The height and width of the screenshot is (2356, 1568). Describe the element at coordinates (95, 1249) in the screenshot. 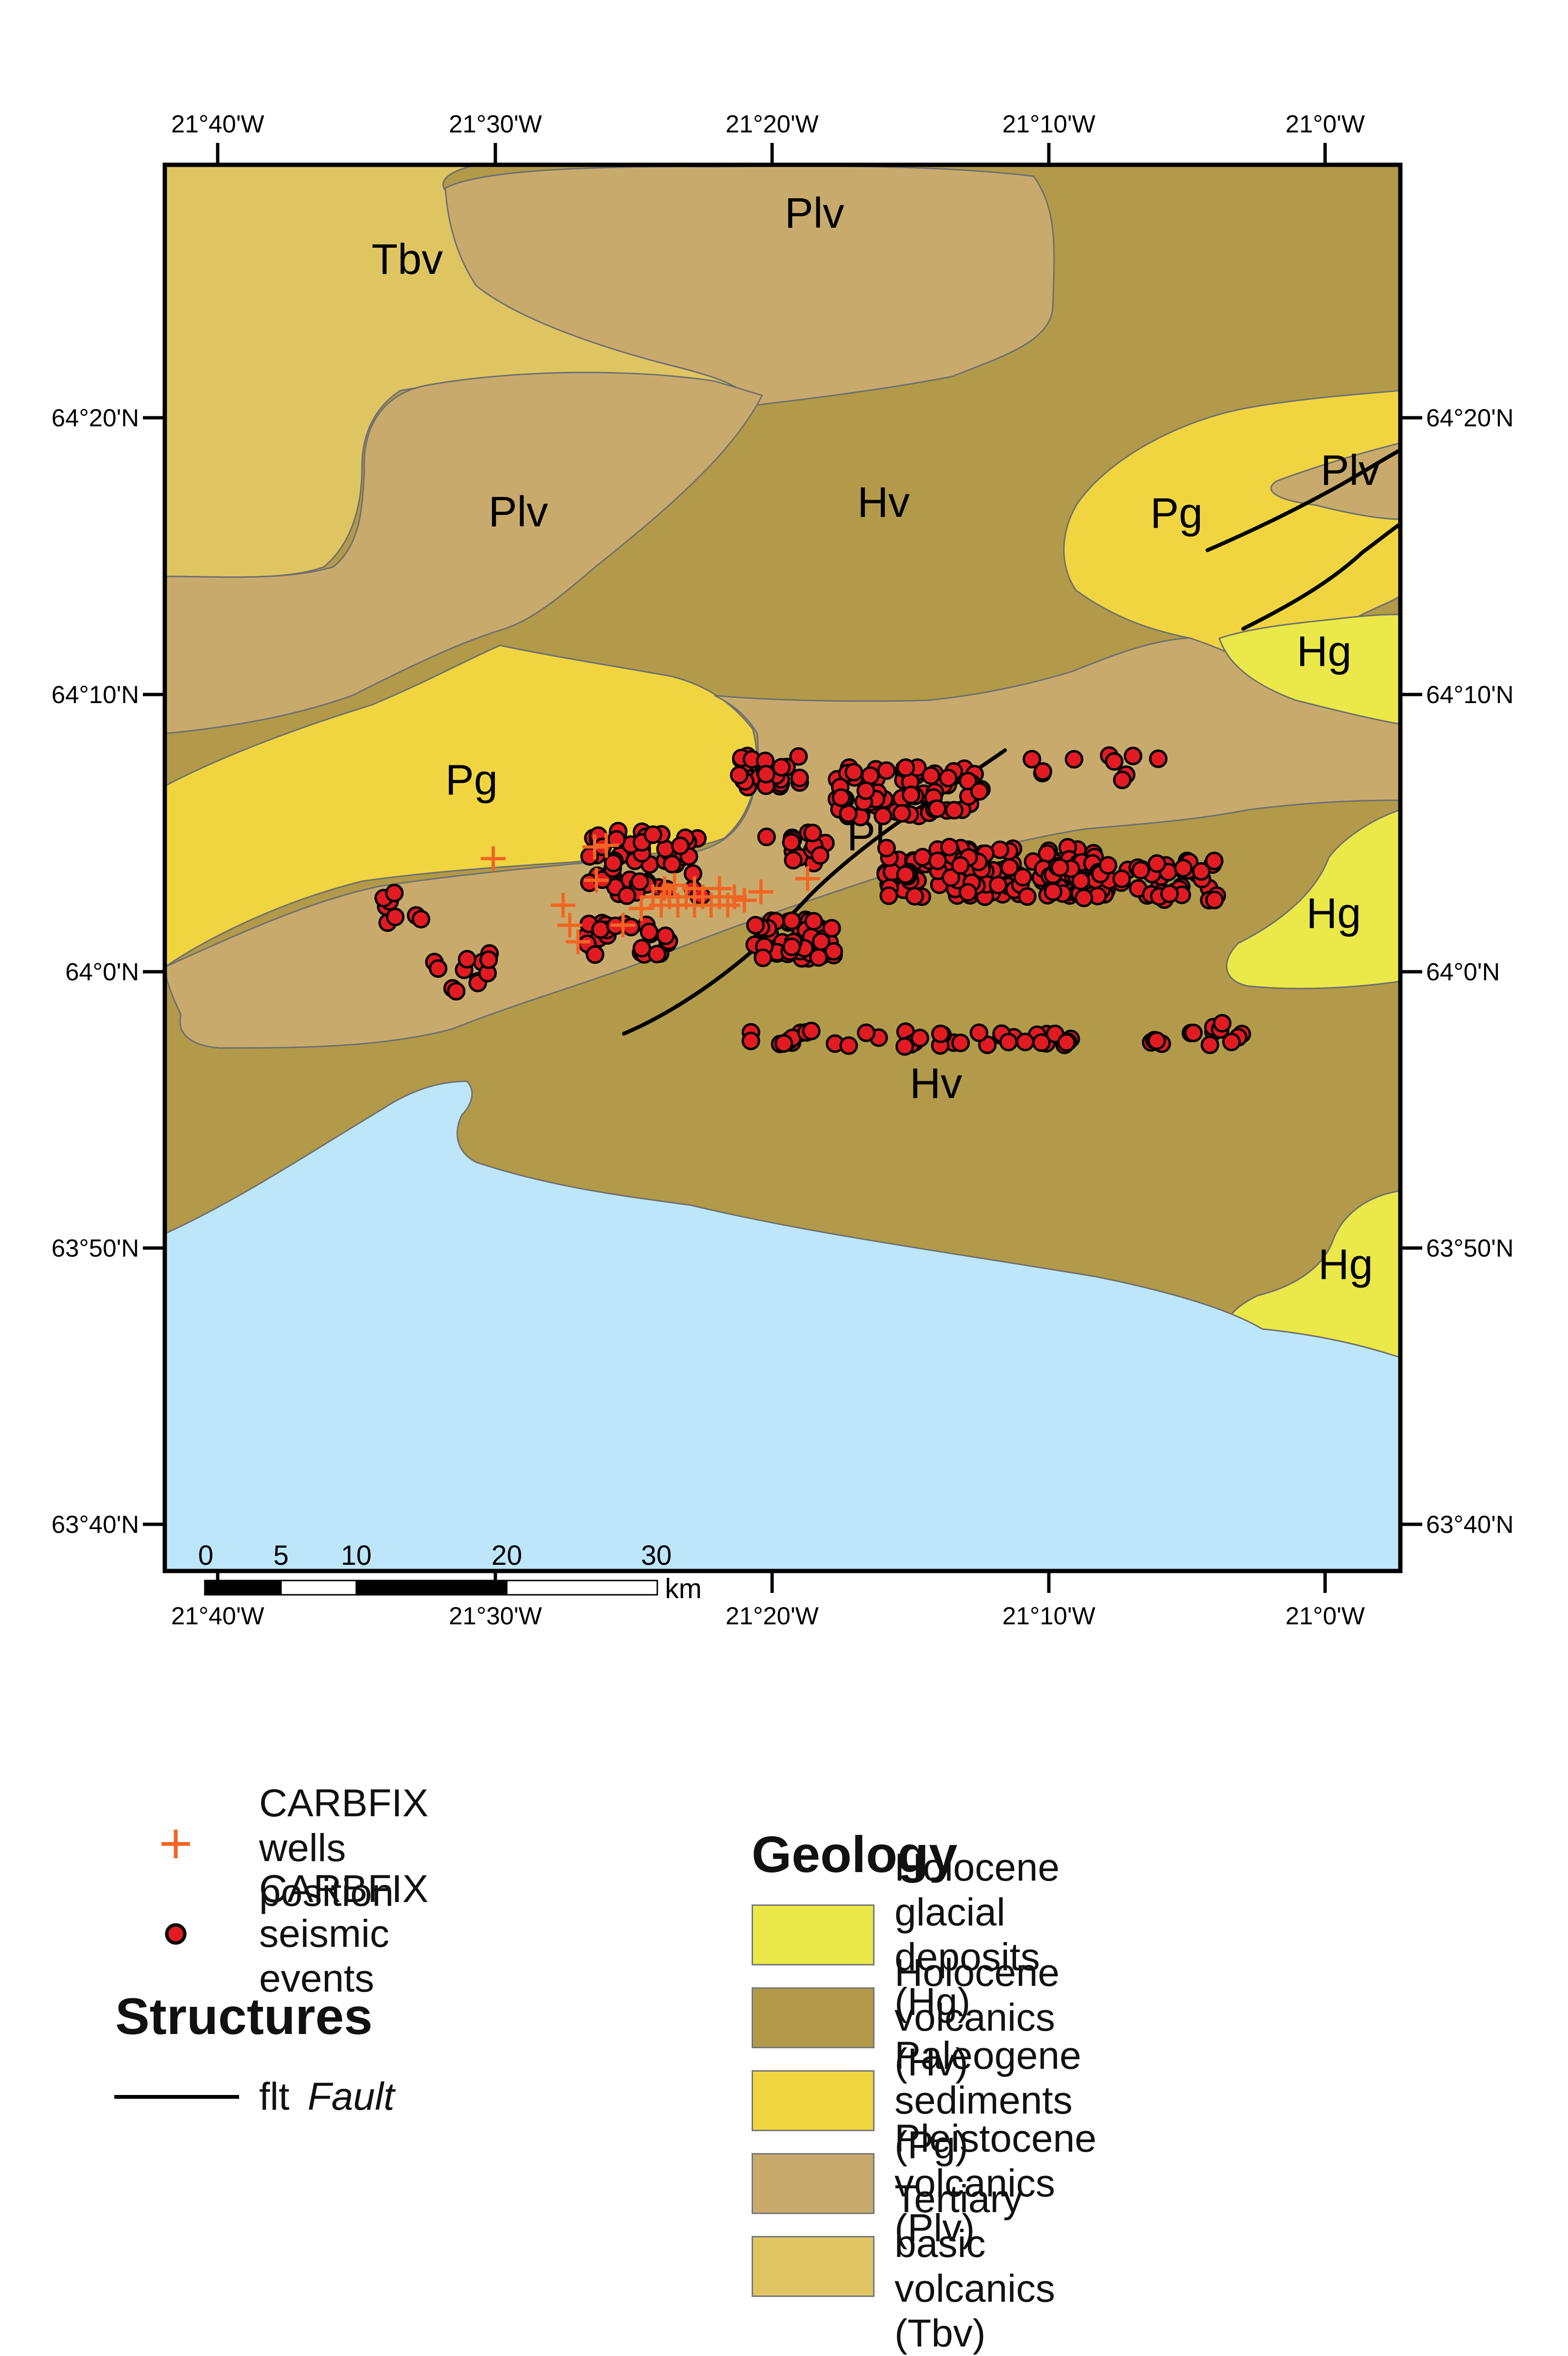

I see `lat-label-left: 63°50'N` at that location.